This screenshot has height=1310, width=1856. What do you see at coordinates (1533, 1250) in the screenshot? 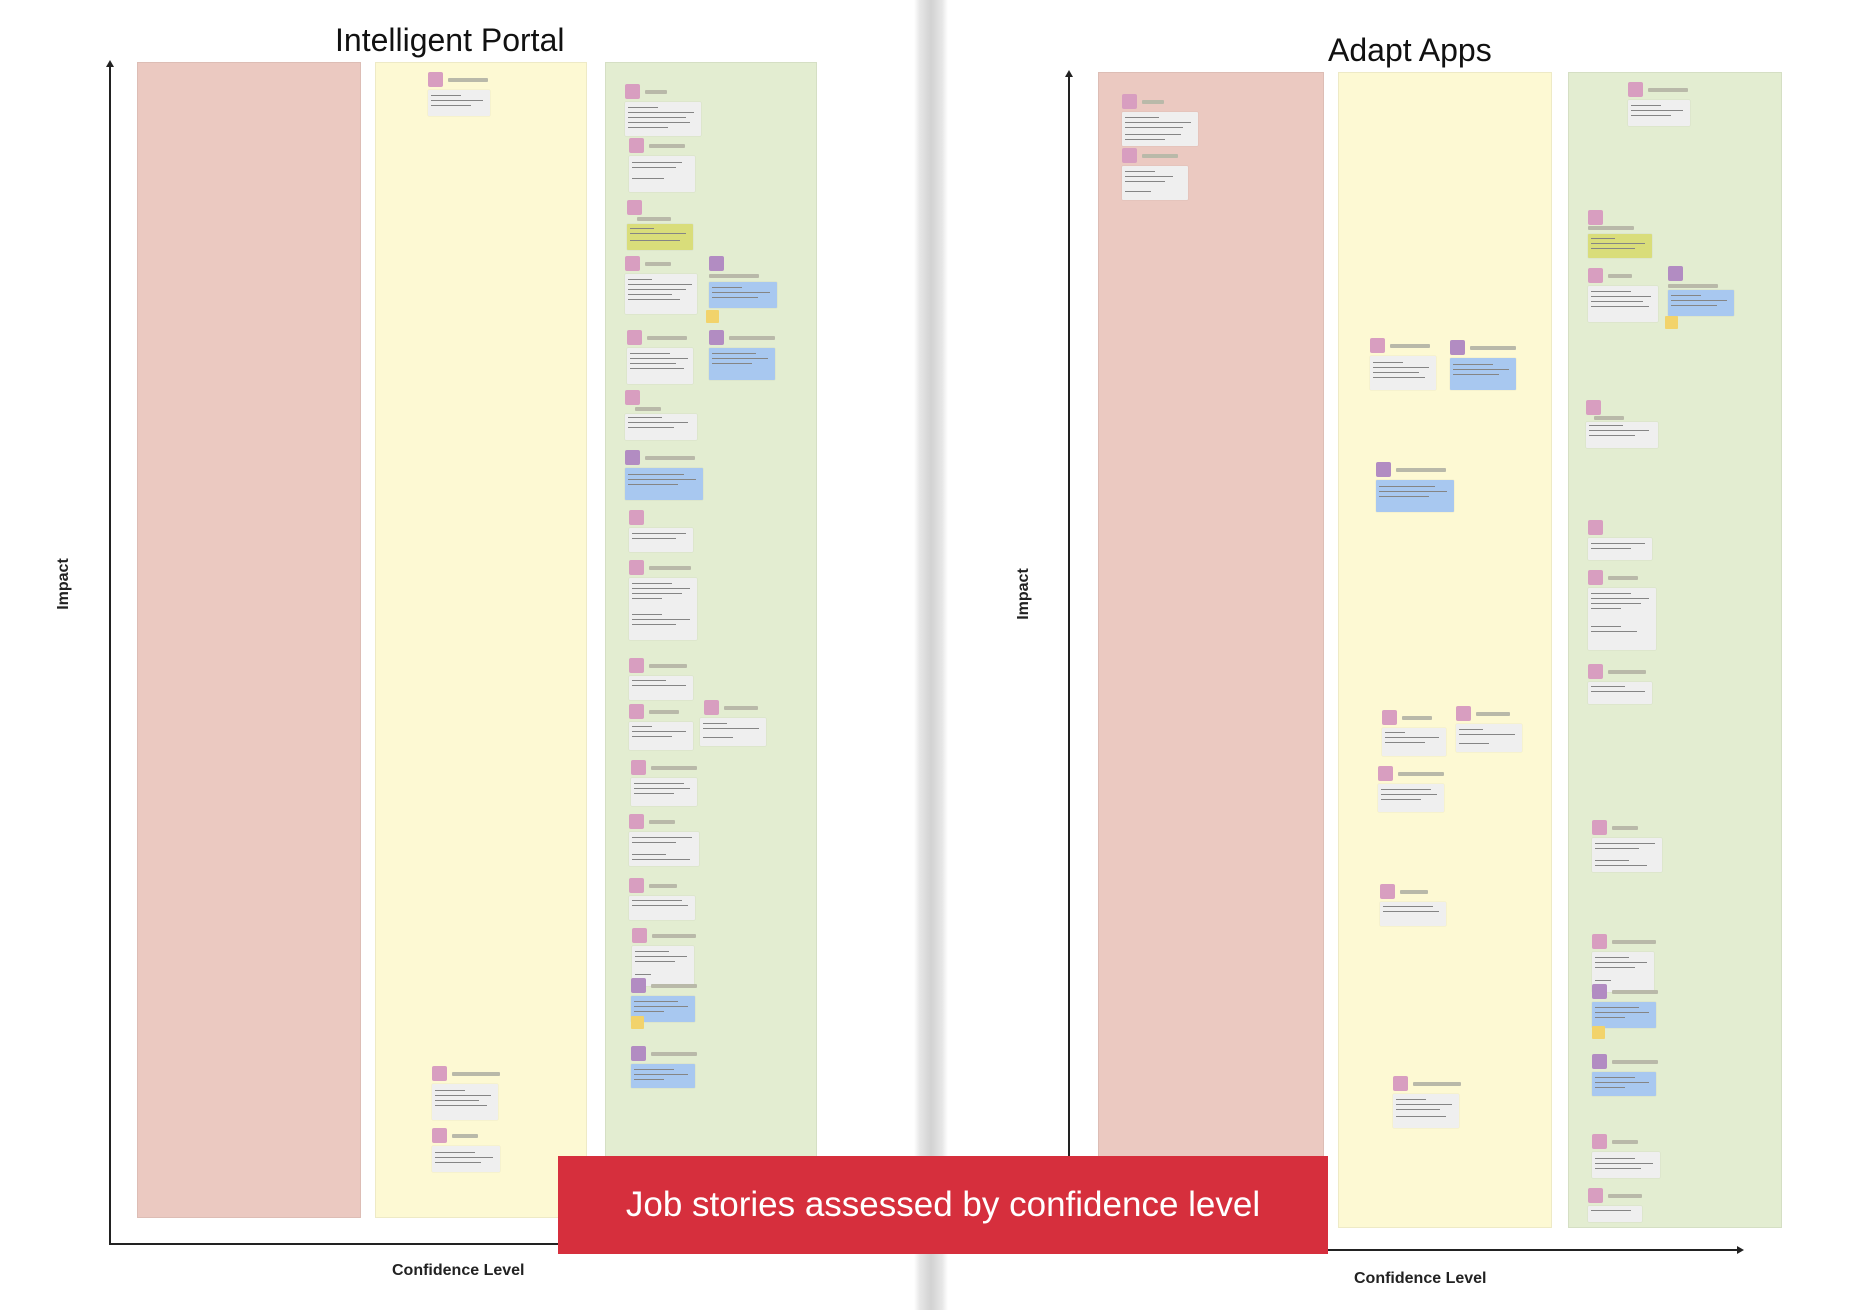
I see `x-axis` at bounding box center [1533, 1250].